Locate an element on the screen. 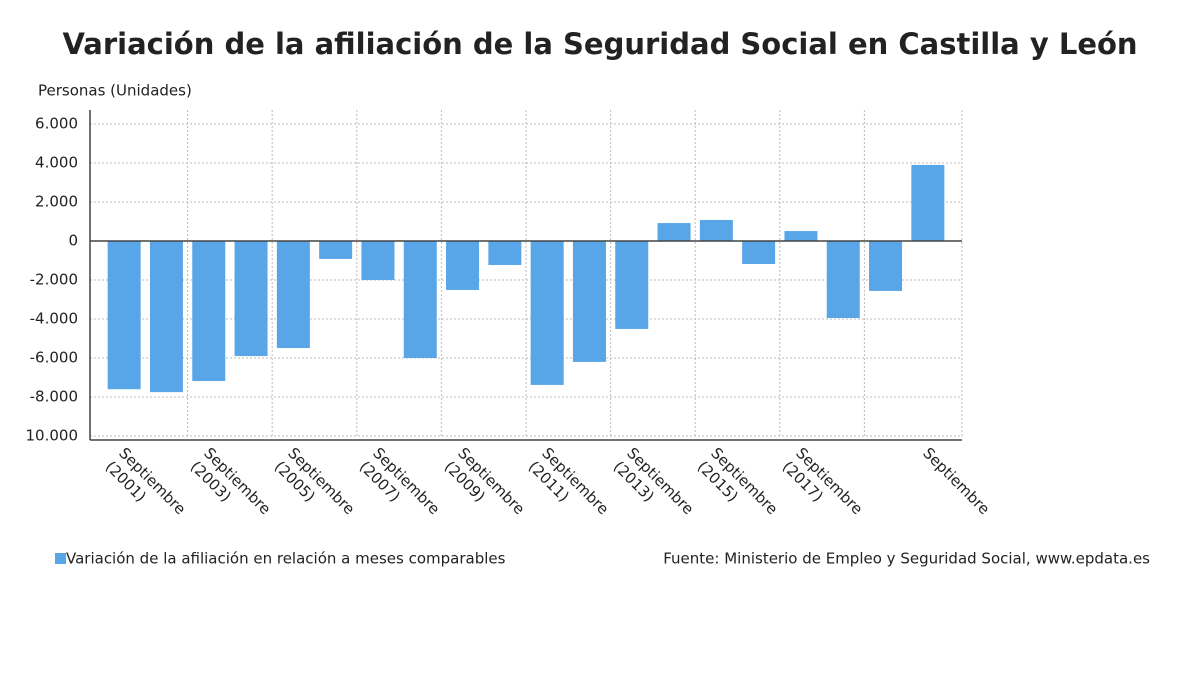 This screenshot has height=679, width=1200. y-tick-label: 2.000 is located at coordinates (56, 202).